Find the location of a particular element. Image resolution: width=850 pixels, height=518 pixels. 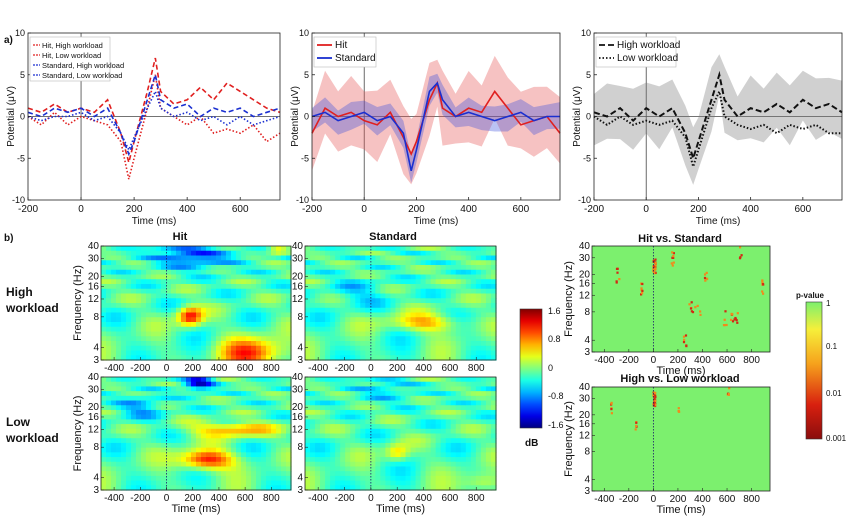

y-tick-label: 4 is located at coordinates (96, 477).